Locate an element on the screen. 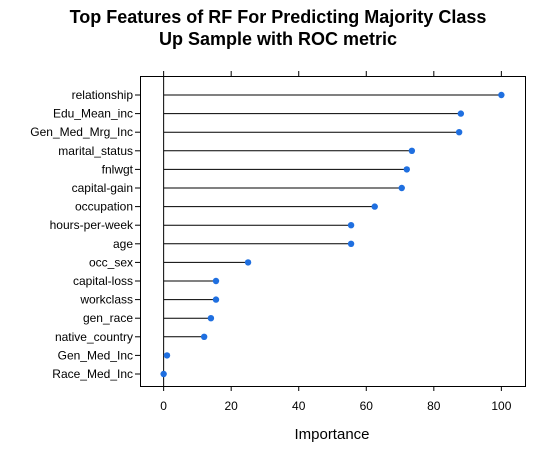  y-tick-label: hours-per-week is located at coordinates (92, 225).